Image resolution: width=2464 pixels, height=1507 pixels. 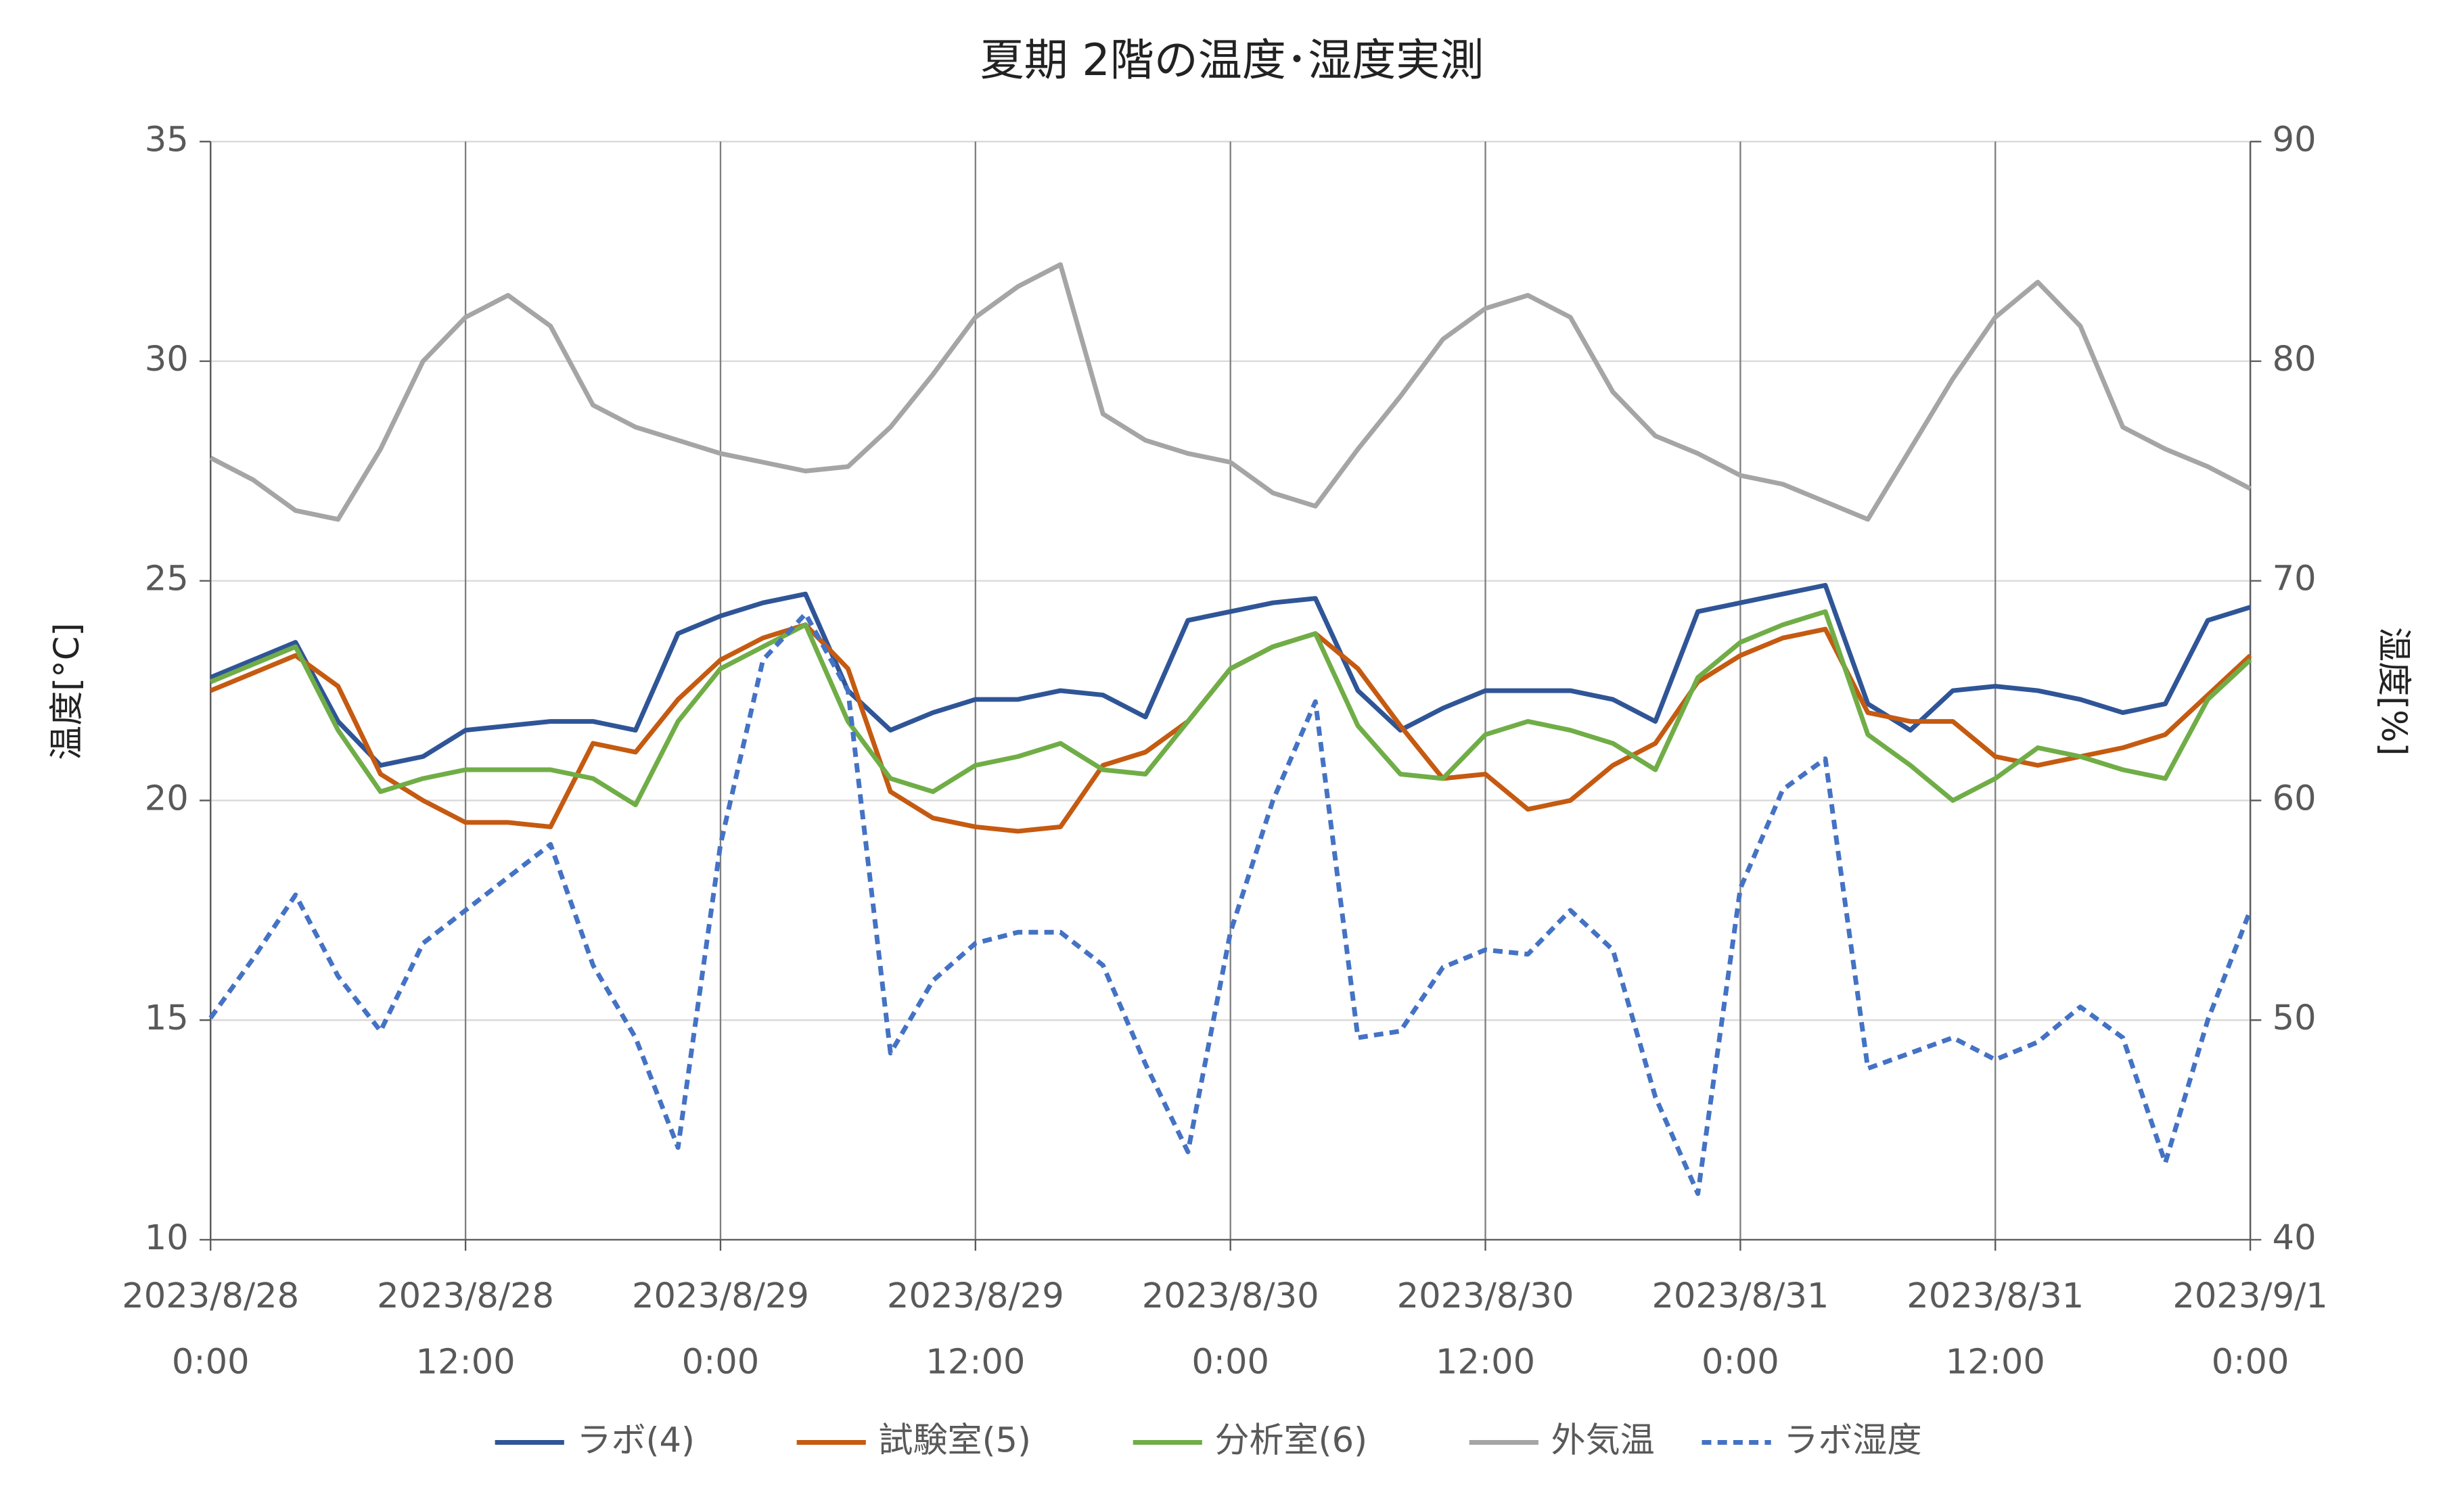 What do you see at coordinates (635, 1441) in the screenshot?
I see `legend-label: ラボ(4)` at bounding box center [635, 1441].